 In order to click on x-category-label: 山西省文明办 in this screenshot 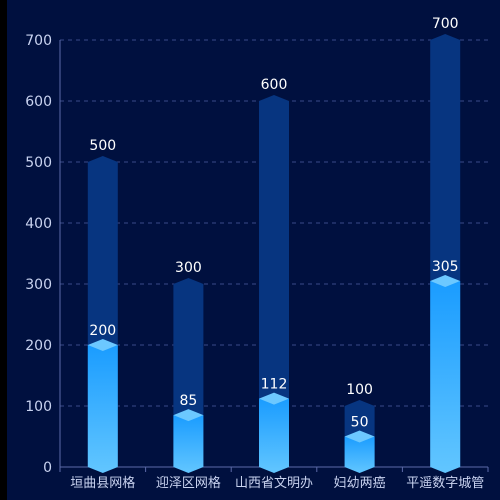, I will do `click(274, 483)`.